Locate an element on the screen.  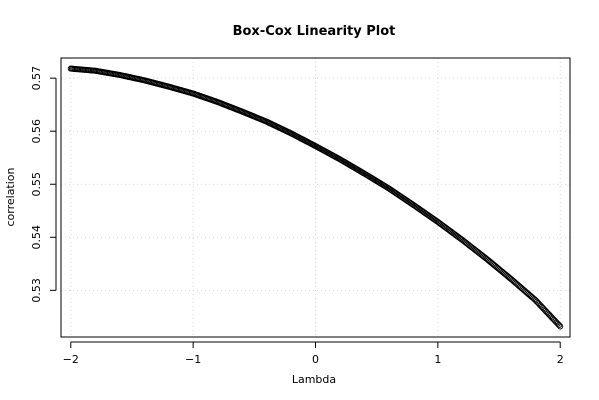
chart-title: Box-Cox Linearity Plot is located at coordinates (314, 31).